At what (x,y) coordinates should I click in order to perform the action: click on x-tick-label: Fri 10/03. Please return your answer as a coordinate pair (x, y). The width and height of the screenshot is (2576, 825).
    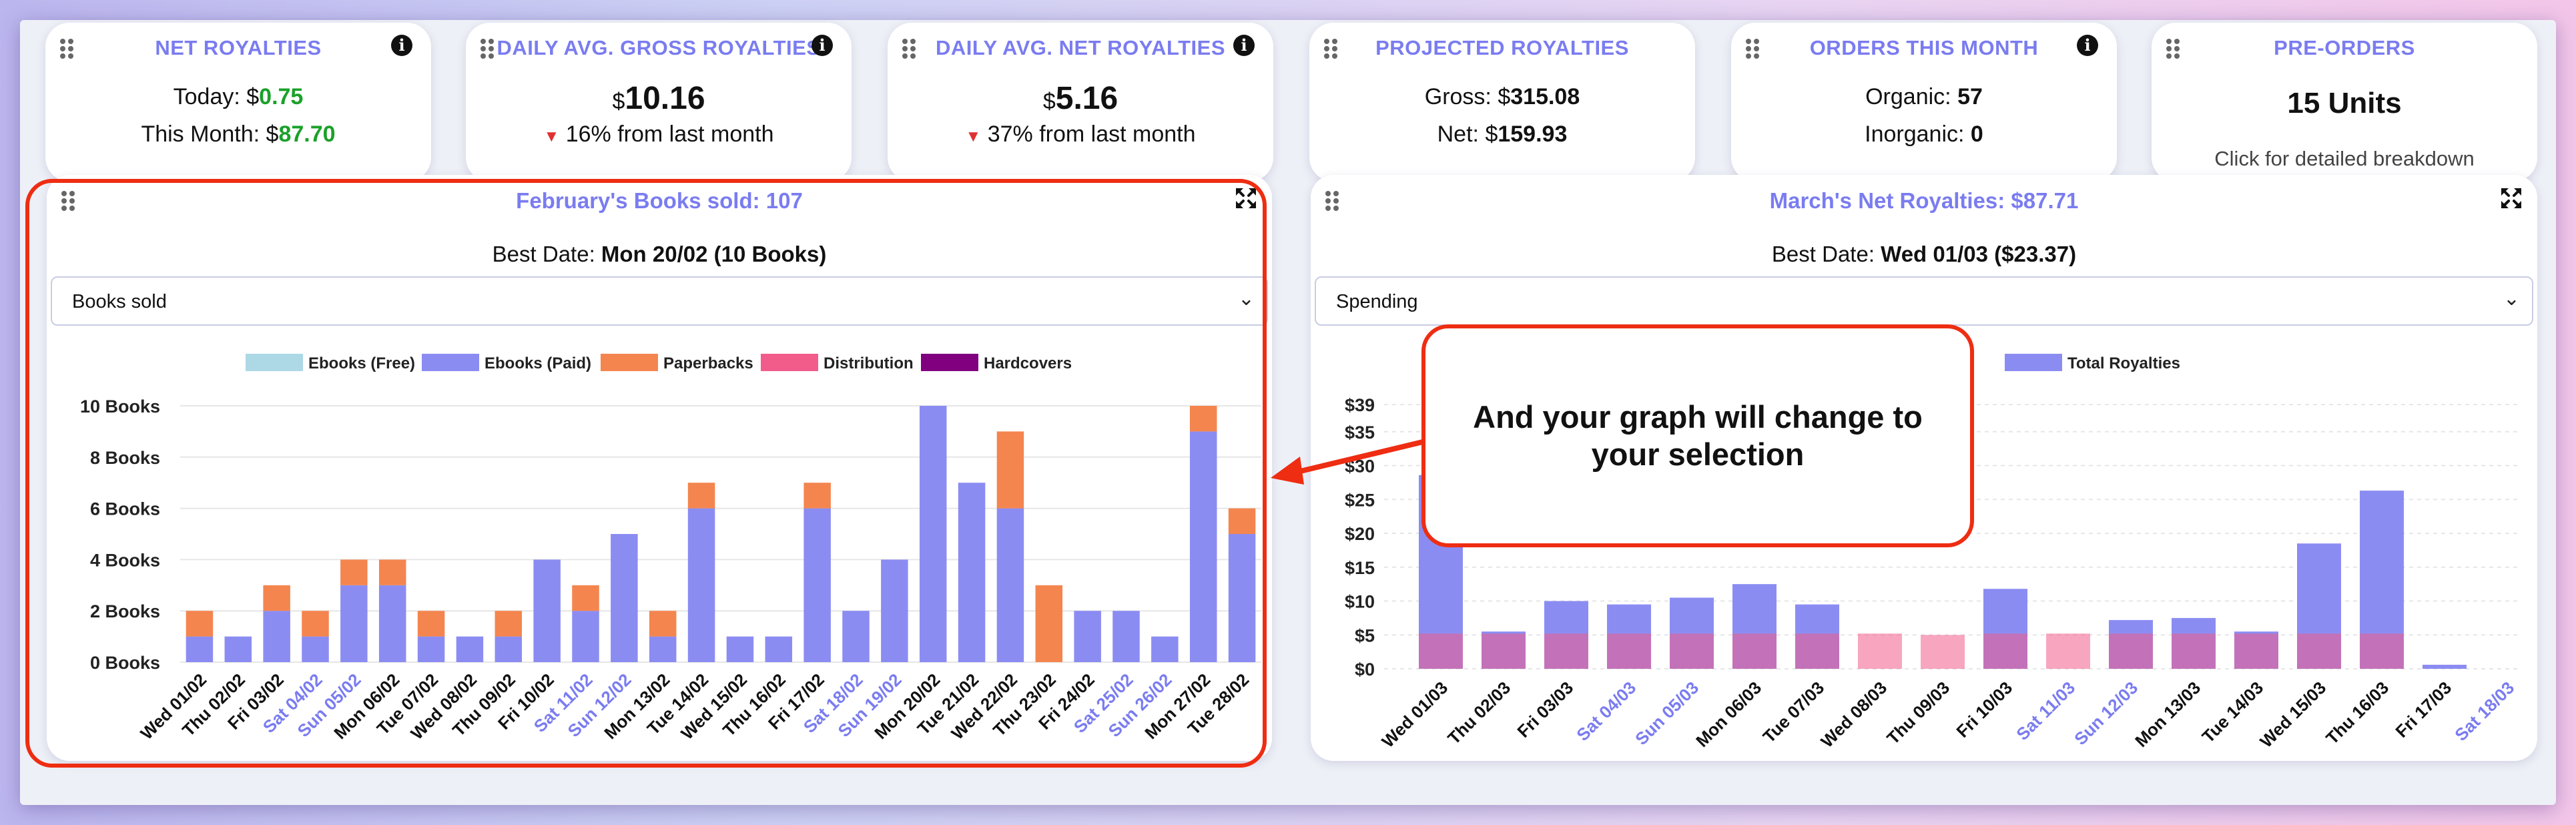
    Looking at the image, I should click on (1984, 710).